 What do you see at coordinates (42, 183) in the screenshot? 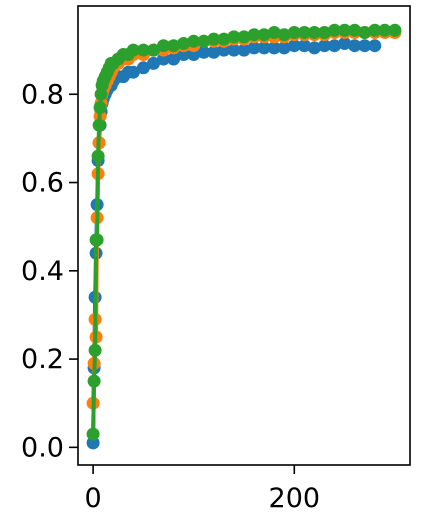
I see `y-tick-label: 0.6` at bounding box center [42, 183].